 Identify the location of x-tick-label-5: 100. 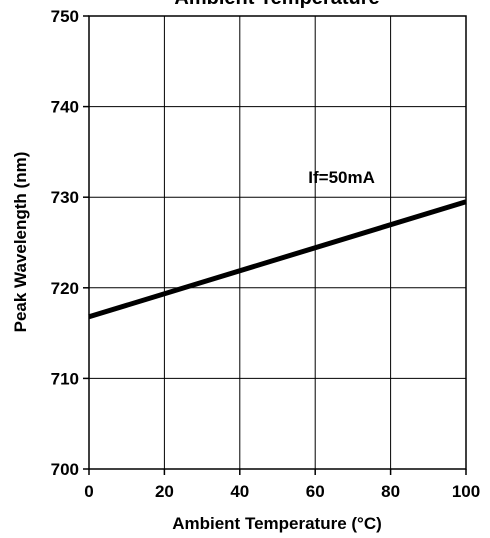
(466, 491).